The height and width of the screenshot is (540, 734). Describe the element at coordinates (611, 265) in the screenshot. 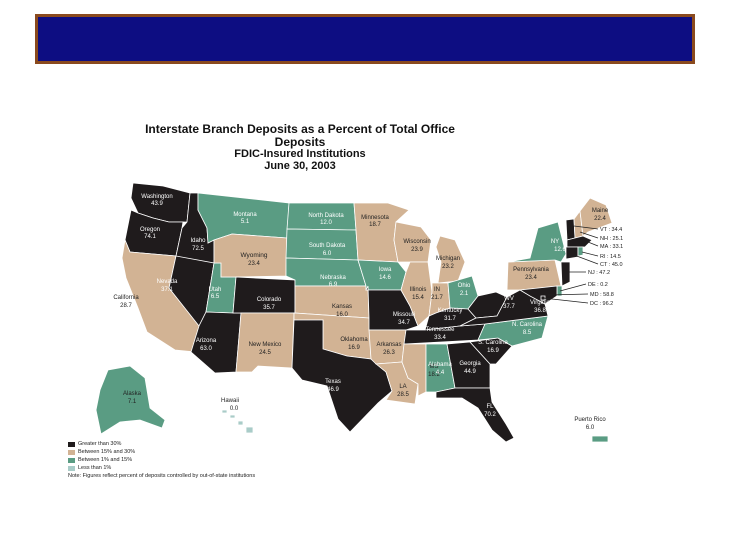

I see `callout-ct: CT : 45.0` at that location.